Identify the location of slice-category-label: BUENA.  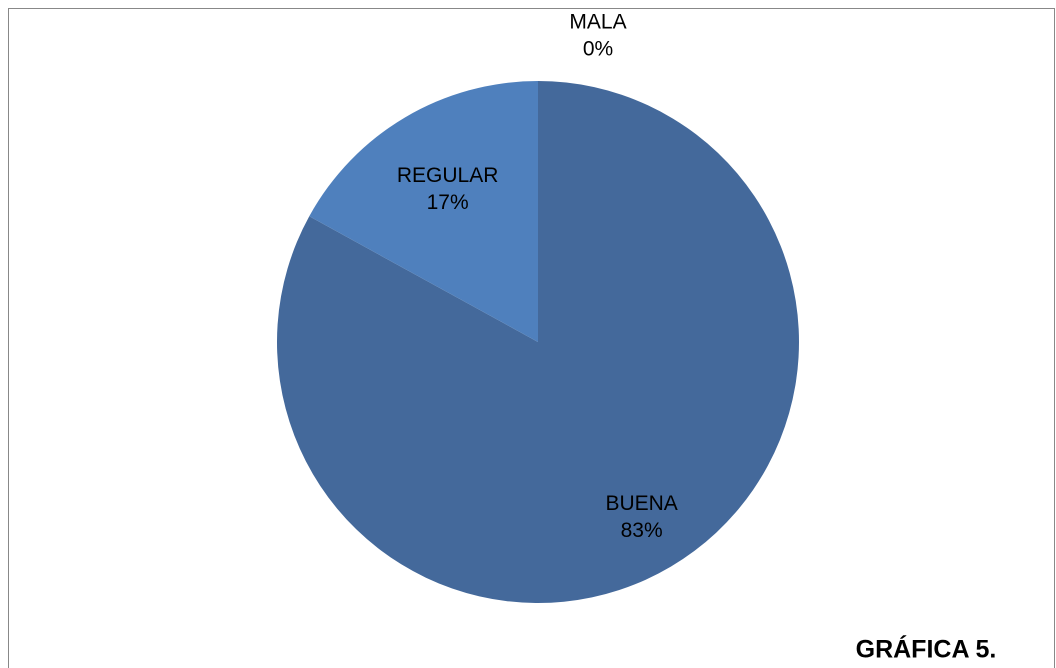
(641, 503).